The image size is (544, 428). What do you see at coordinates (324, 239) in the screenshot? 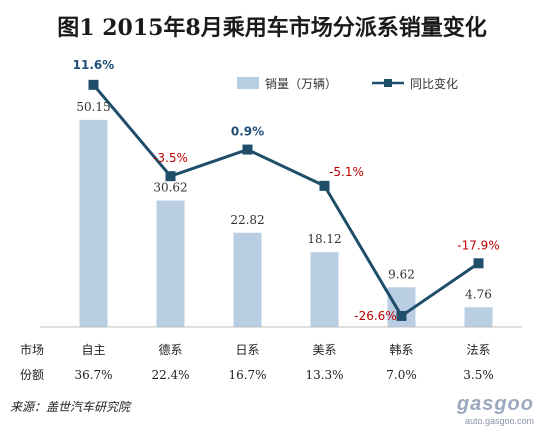
I see `bar-value-label-3: 18.12` at bounding box center [324, 239].